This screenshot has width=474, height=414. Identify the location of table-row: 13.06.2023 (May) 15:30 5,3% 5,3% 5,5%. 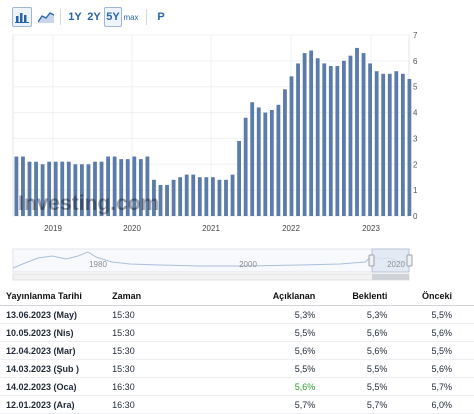
(237, 314).